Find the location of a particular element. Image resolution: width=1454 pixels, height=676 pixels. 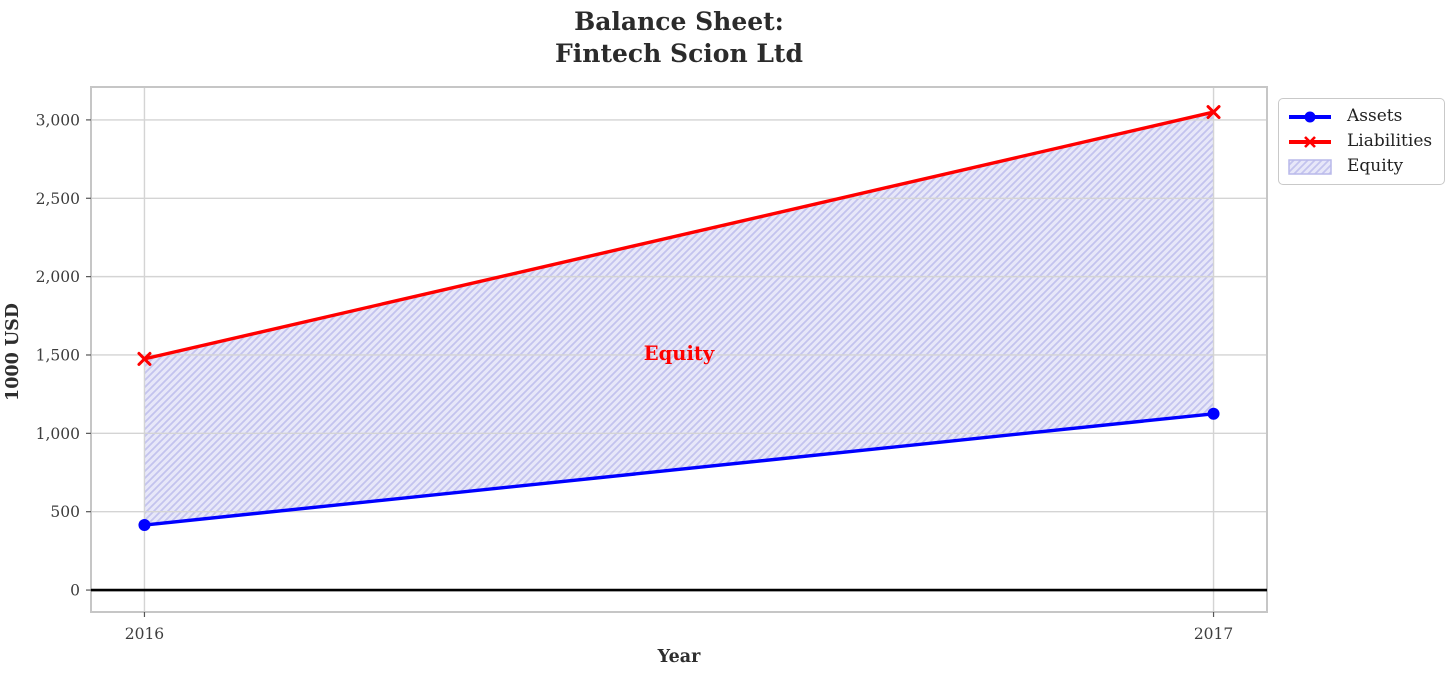

y-tick-label: 2,500 is located at coordinates (58, 199).